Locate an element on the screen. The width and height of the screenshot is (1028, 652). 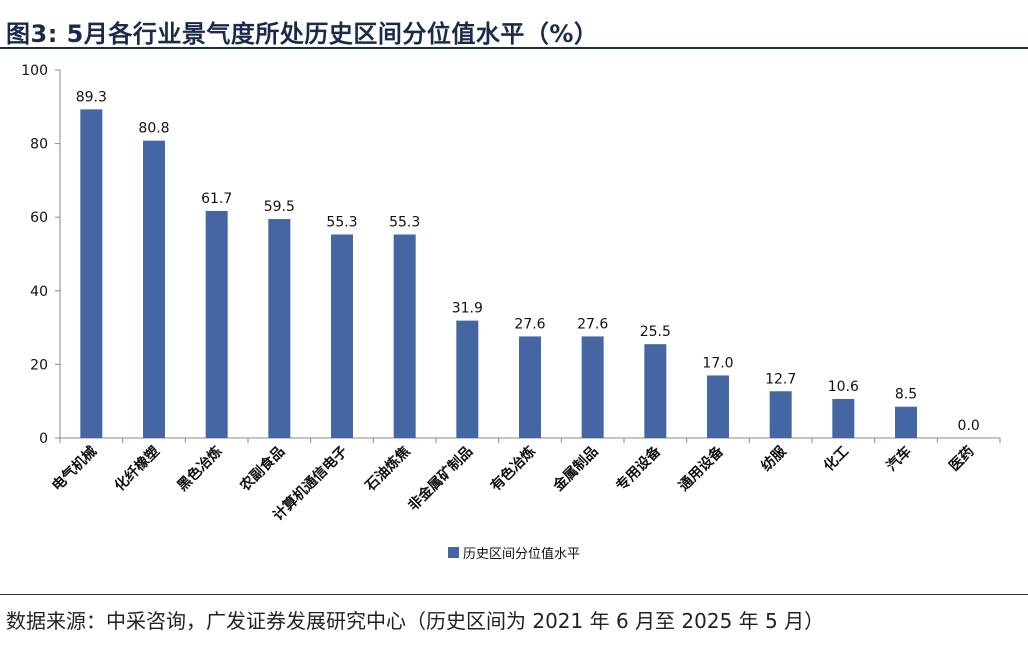
x-category-label: 汽车 is located at coordinates (899, 459).